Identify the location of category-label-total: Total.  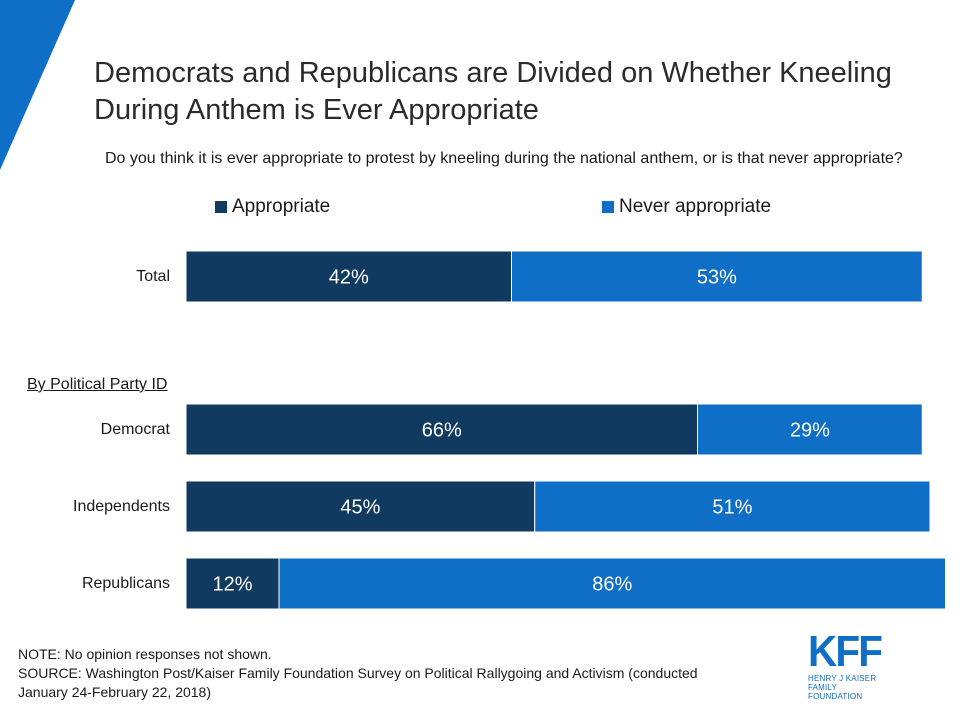
(153, 276).